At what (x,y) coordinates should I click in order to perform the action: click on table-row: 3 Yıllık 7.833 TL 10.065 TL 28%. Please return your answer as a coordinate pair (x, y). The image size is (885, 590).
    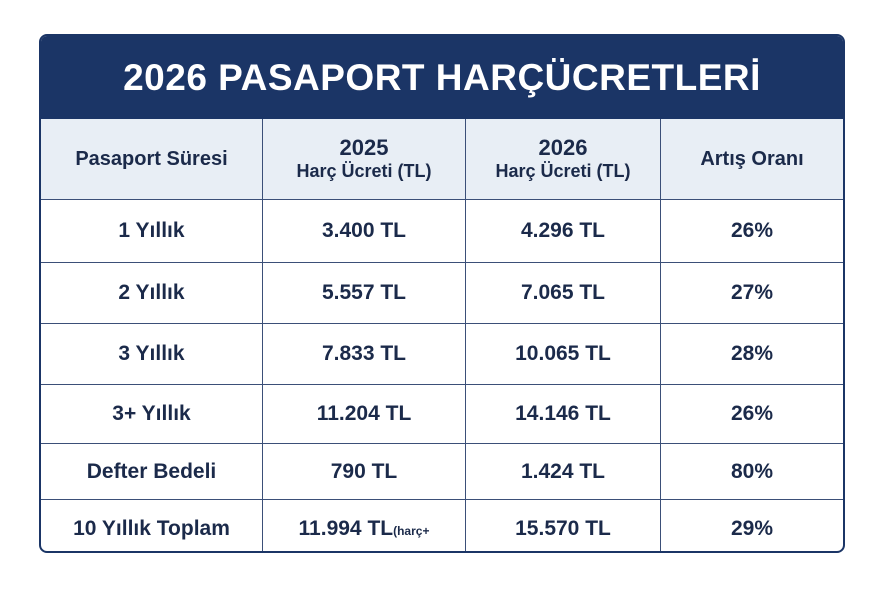
    Looking at the image, I should click on (442, 354).